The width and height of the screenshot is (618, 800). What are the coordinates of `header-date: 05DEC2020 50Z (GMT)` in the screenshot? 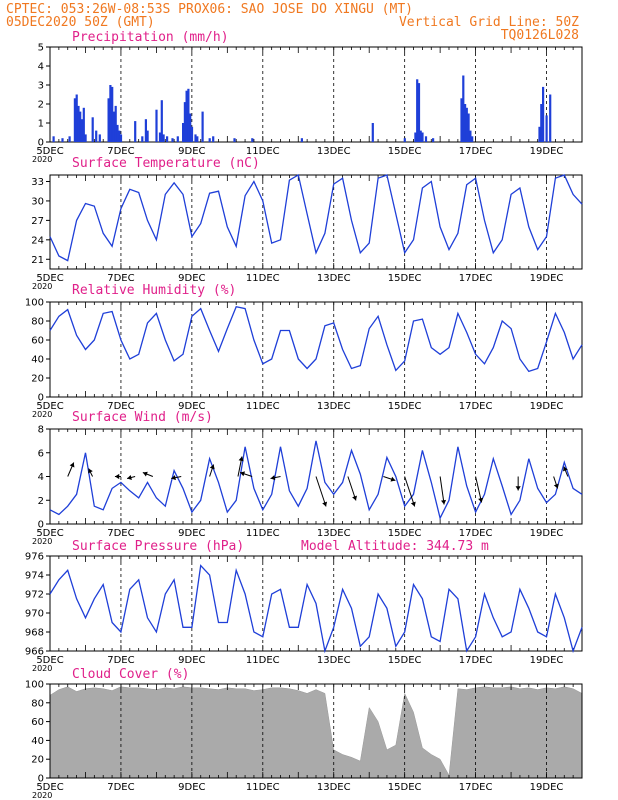 It's located at (80, 22).